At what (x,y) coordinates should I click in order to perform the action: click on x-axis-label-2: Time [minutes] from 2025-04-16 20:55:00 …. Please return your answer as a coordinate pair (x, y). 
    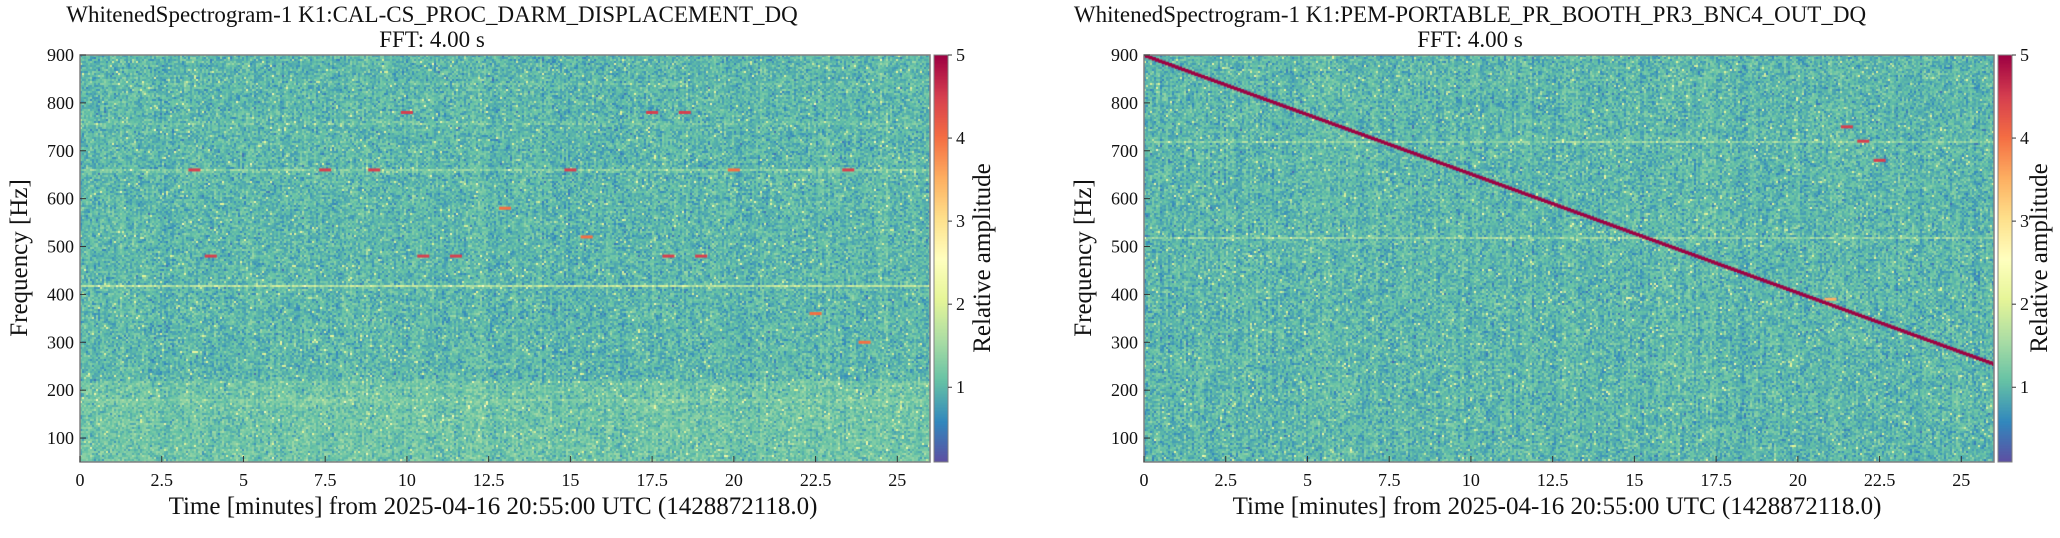
    Looking at the image, I should click on (1557, 506).